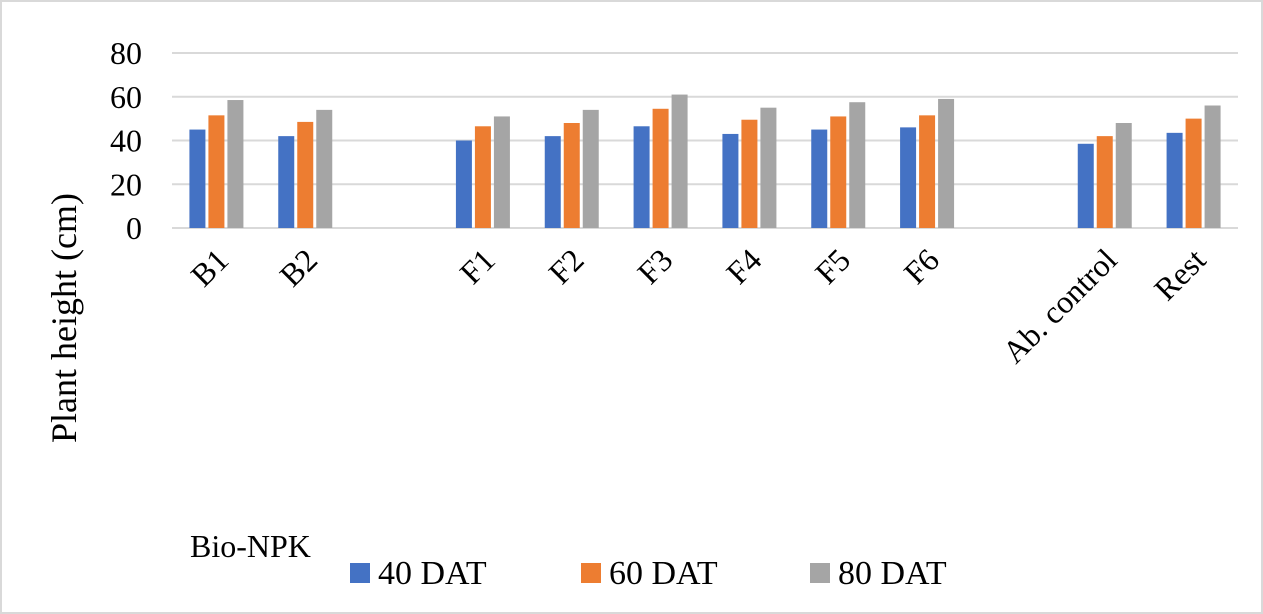 This screenshot has width=1263, height=614. I want to click on y-tick-label: 40, so click(126, 141).